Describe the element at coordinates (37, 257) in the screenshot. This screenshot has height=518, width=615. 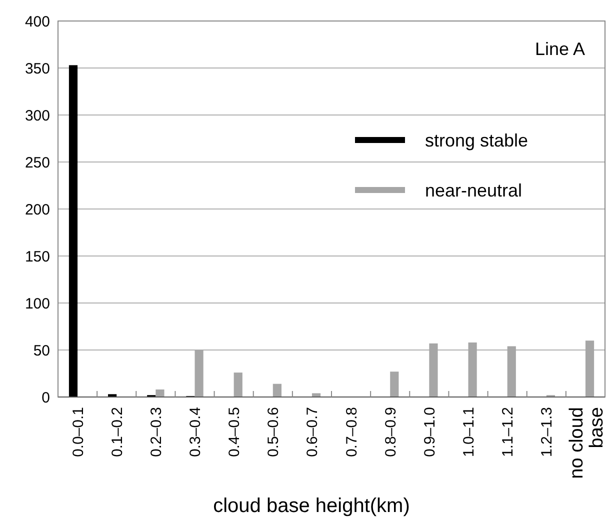
I see `y-tick-label: 150` at that location.